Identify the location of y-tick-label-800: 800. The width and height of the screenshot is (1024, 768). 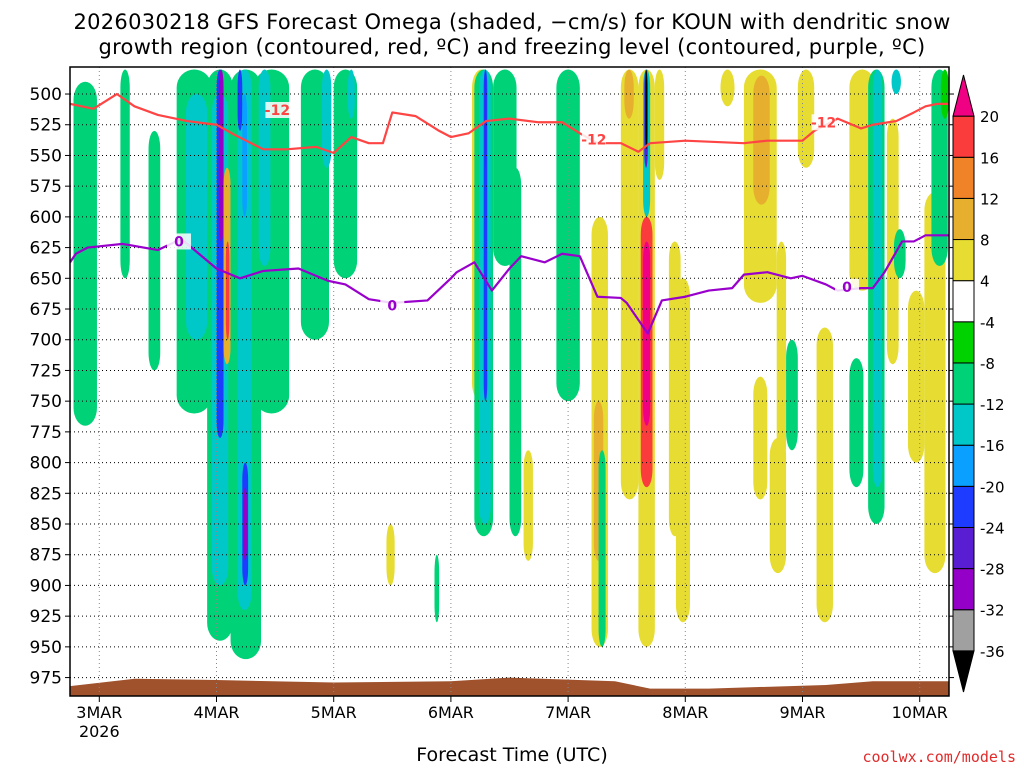
(46, 464).